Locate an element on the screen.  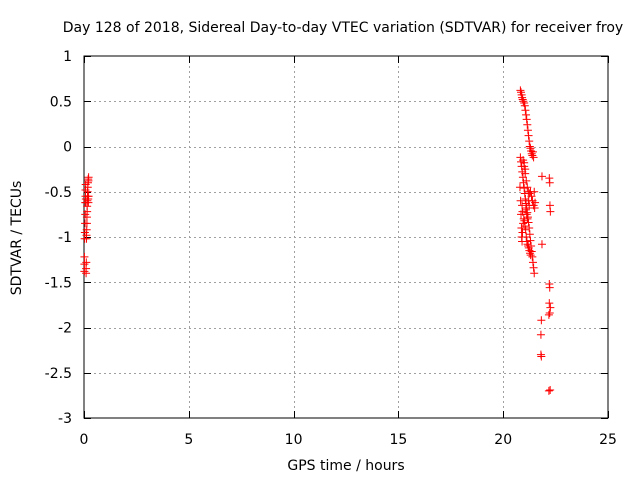
x-axis-label: GPS time / hours is located at coordinates (345, 466).